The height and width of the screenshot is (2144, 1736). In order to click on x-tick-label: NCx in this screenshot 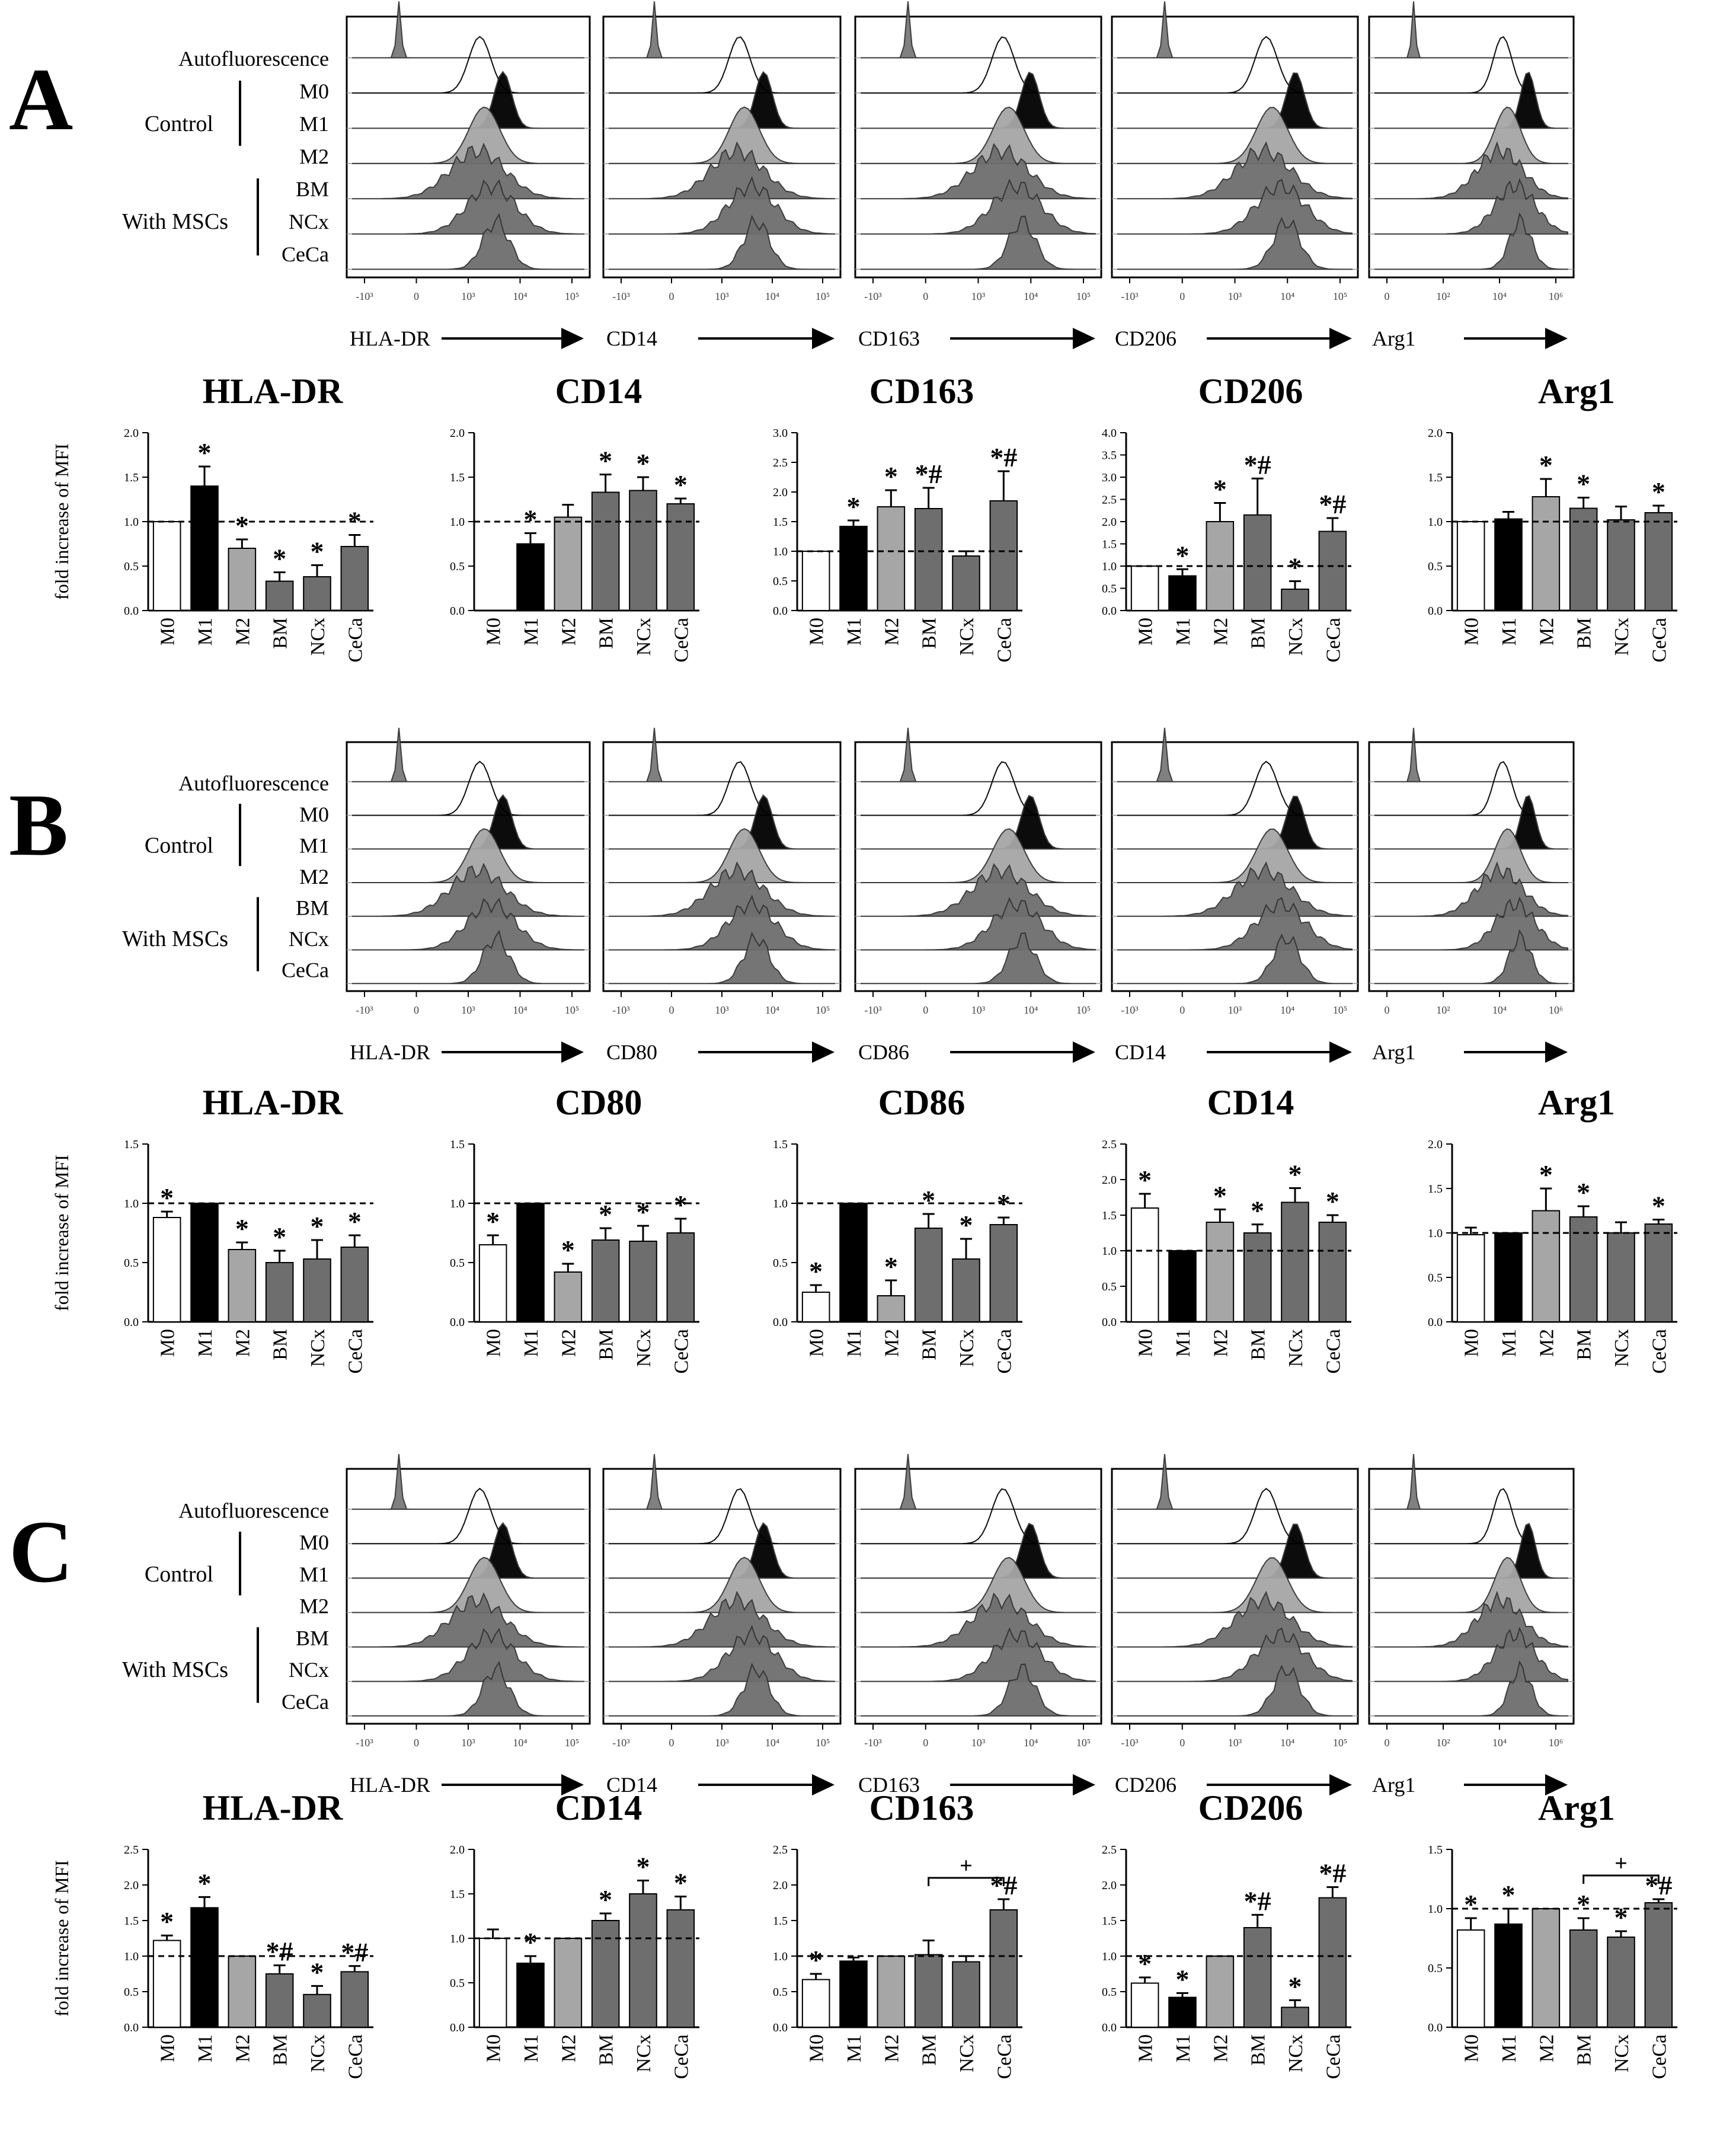, I will do `click(1622, 637)`.